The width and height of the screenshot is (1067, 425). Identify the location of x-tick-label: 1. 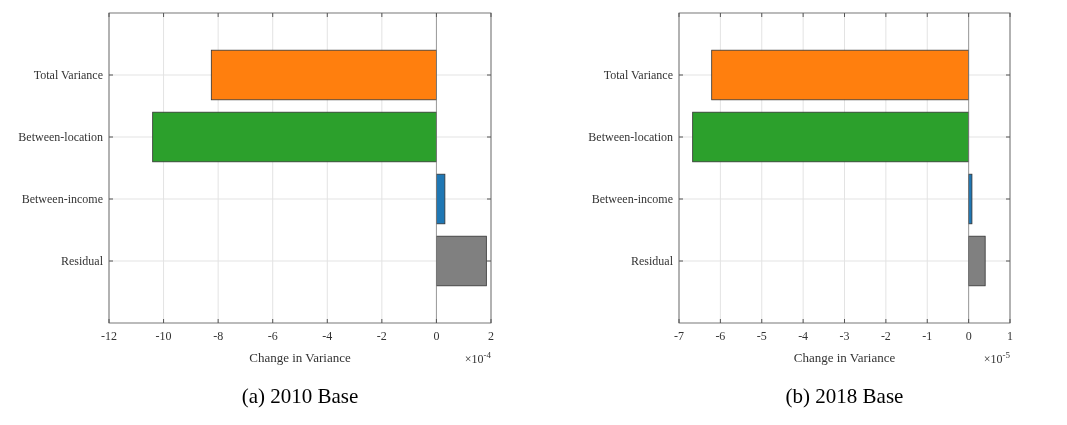
(1010, 336).